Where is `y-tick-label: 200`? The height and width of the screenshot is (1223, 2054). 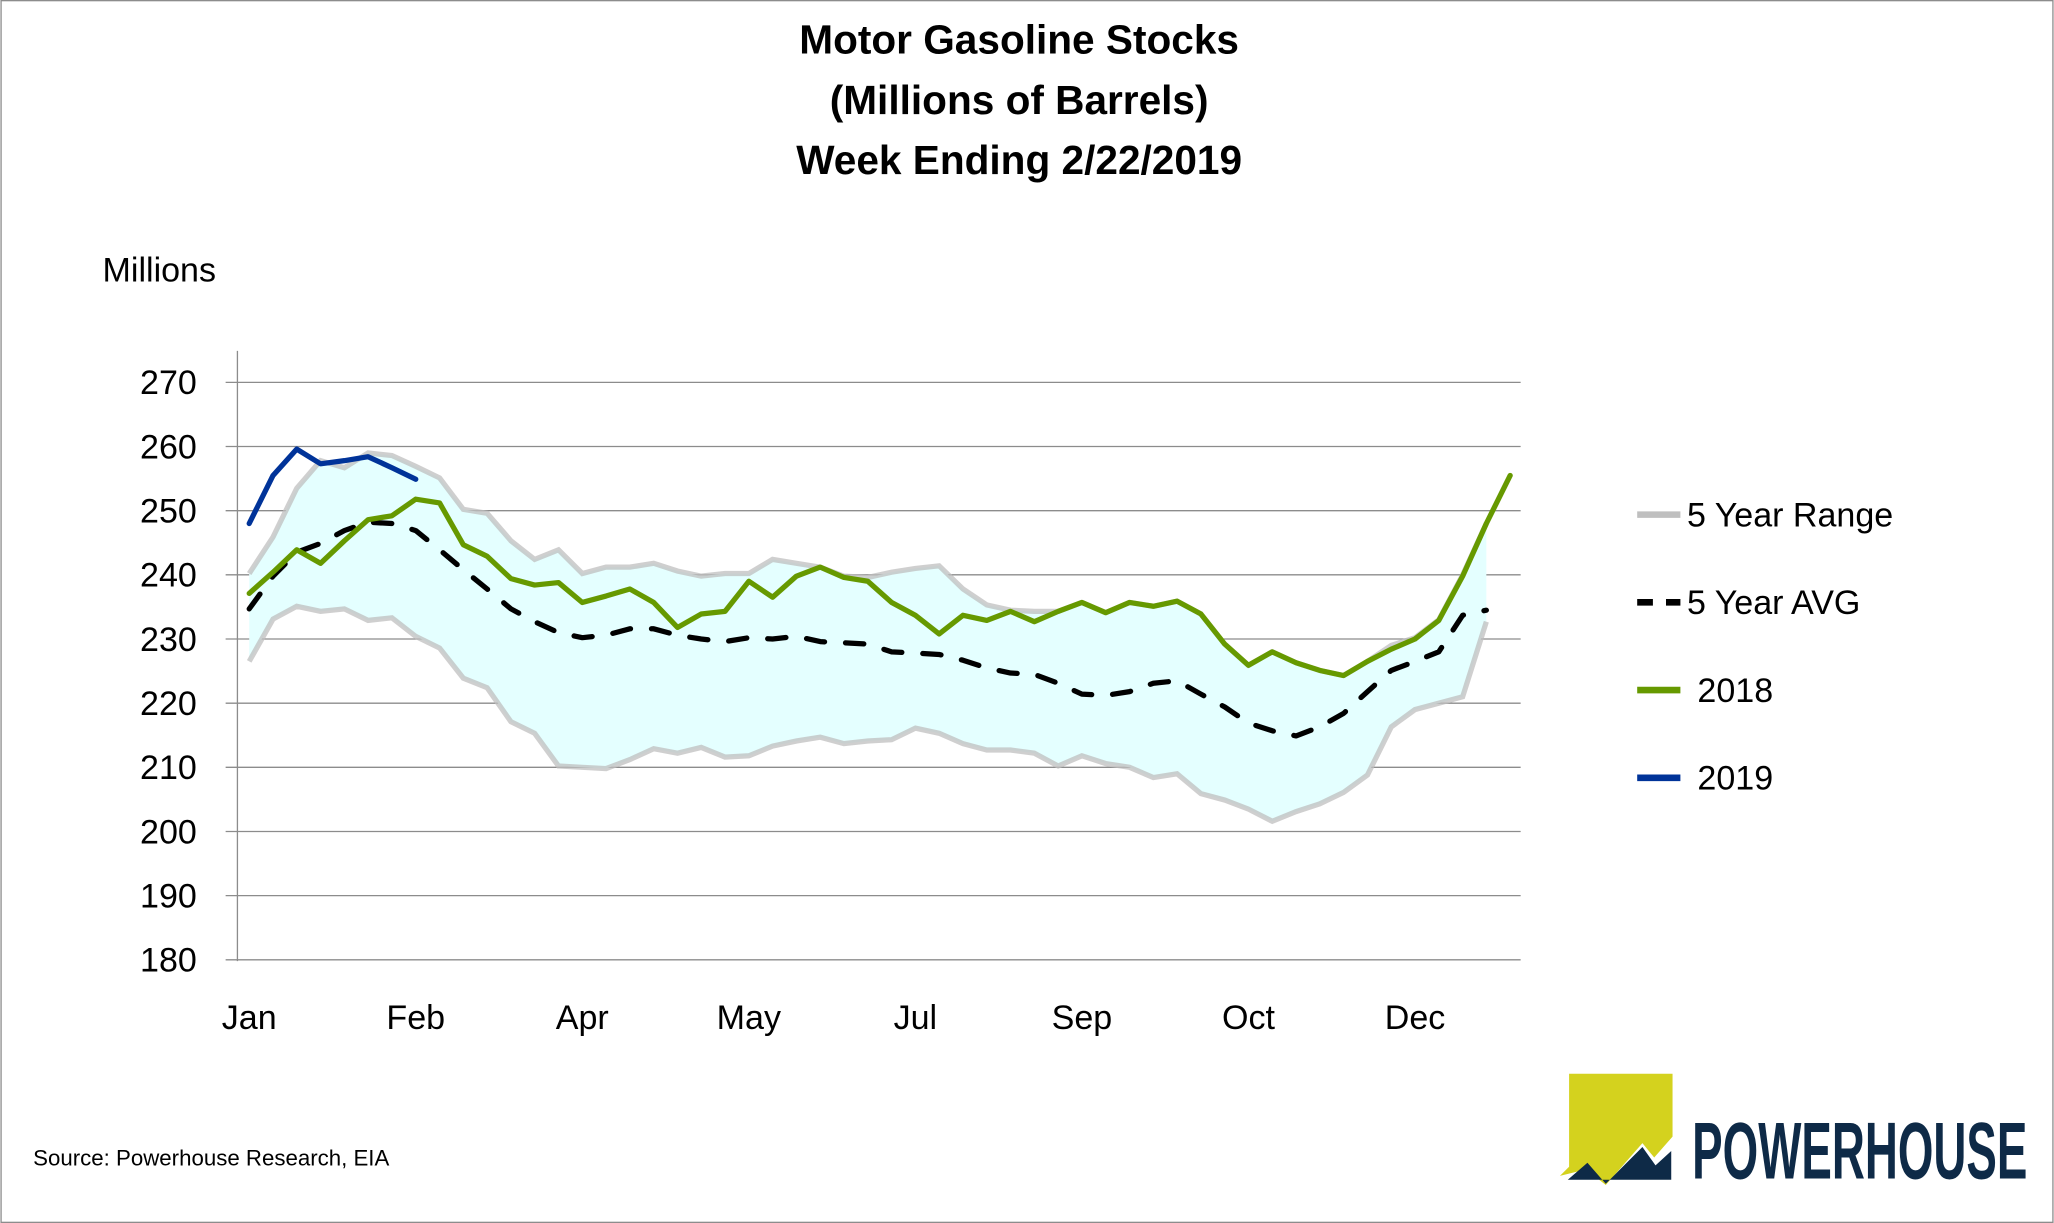 y-tick-label: 200 is located at coordinates (168, 832).